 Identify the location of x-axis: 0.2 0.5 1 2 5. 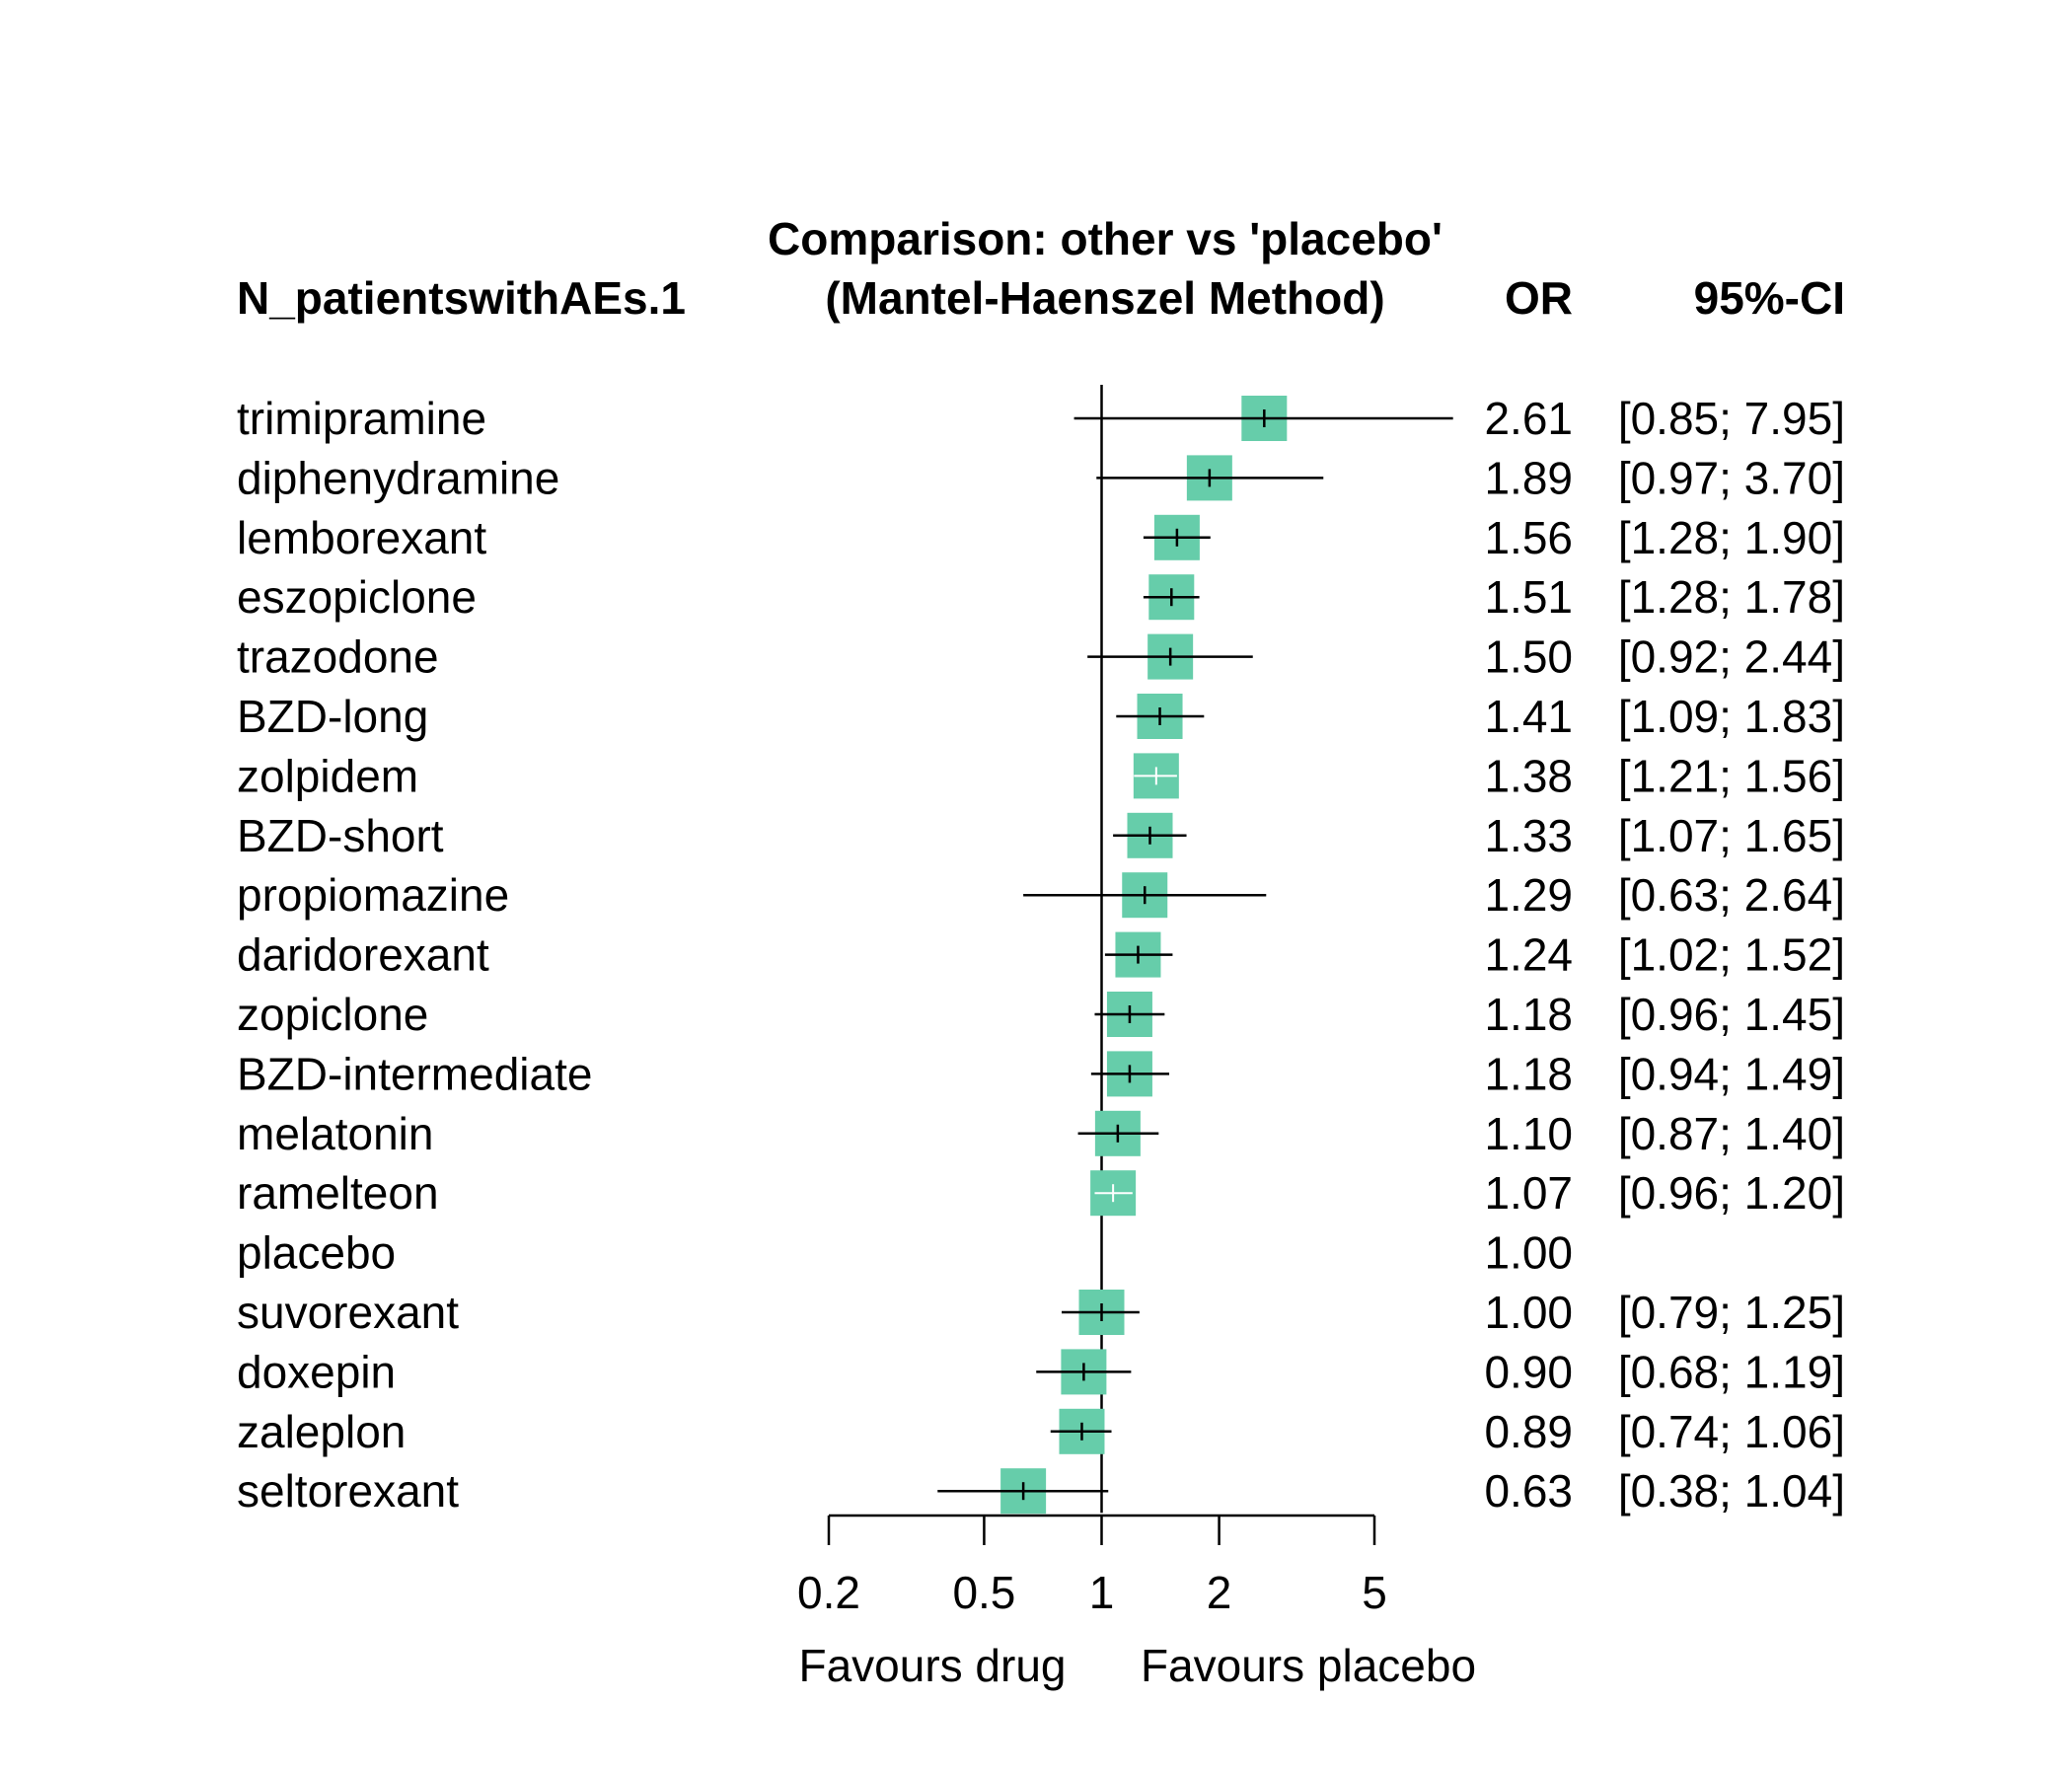
(1092, 1566).